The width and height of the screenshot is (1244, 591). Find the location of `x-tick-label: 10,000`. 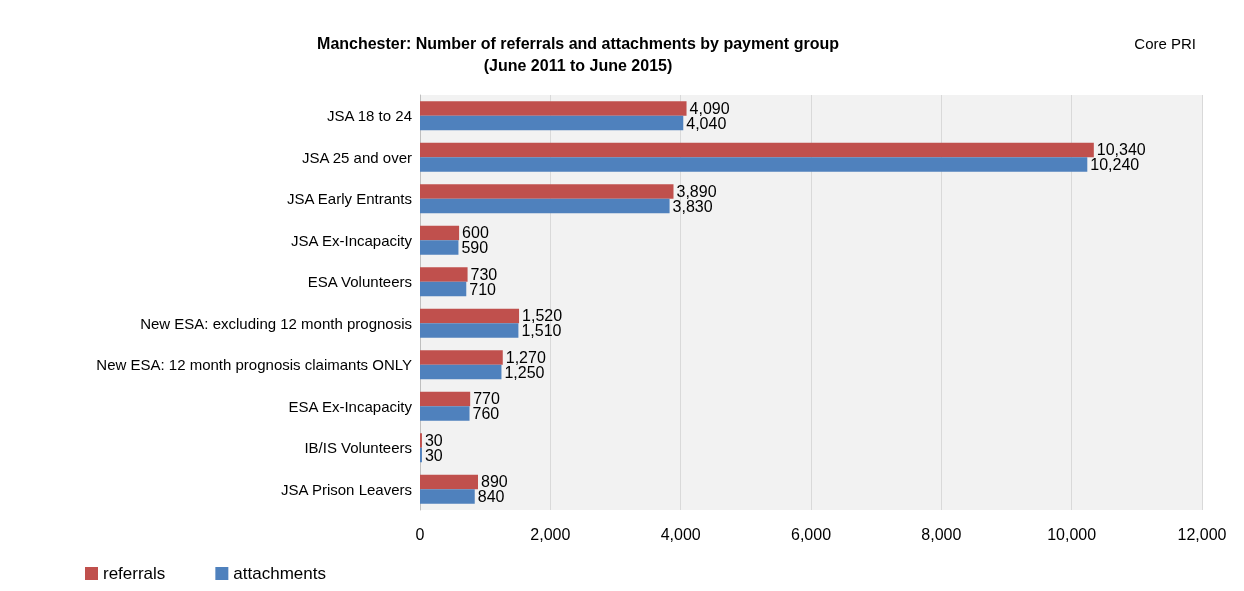

x-tick-label: 10,000 is located at coordinates (1072, 534).